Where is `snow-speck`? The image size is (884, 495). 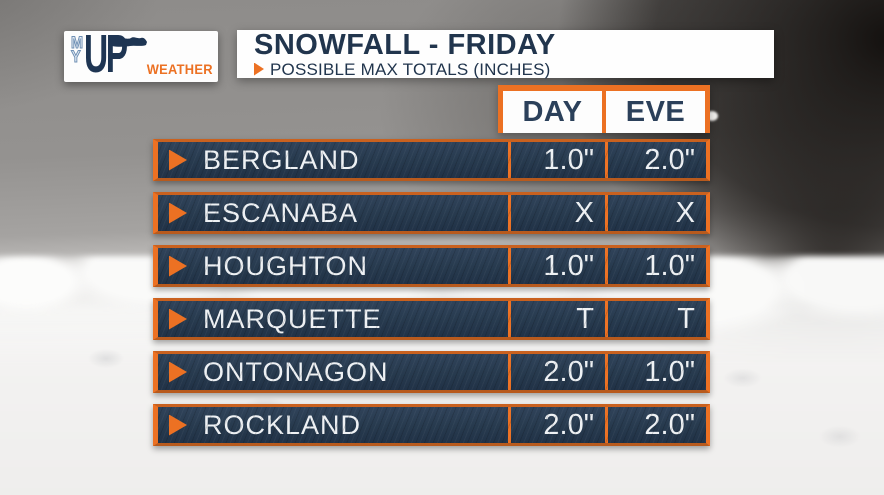 snow-speck is located at coordinates (712, 116).